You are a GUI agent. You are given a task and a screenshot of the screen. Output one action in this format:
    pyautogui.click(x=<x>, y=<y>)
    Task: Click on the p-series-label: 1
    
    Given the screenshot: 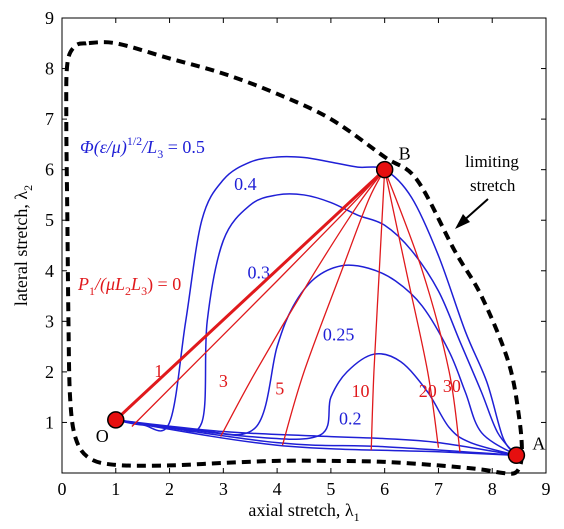 What is the action you would take?
    pyautogui.click(x=158, y=371)
    